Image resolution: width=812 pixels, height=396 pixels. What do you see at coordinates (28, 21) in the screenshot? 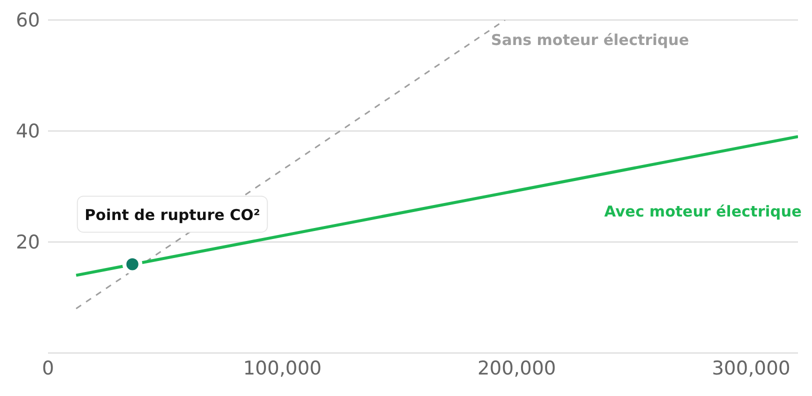
I see `y-tick-label: 60` at bounding box center [28, 21].